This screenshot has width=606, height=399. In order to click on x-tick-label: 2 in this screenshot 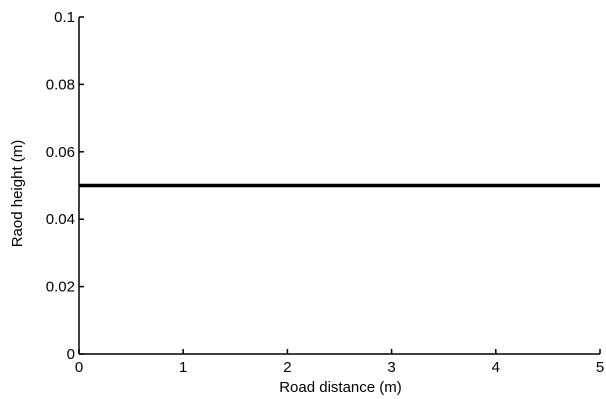, I will do `click(287, 367)`.